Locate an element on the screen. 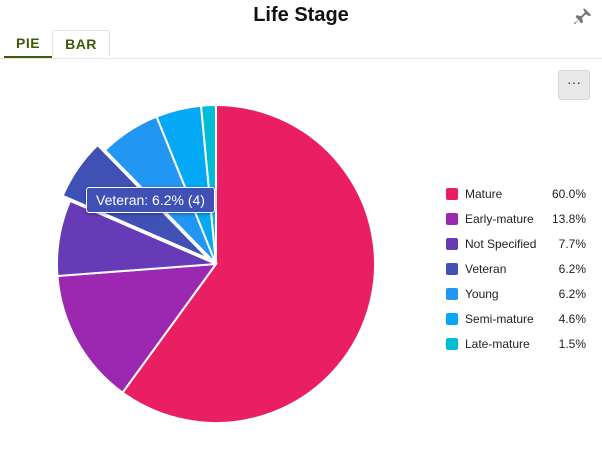  legend-label: Veteran is located at coordinates (486, 268).